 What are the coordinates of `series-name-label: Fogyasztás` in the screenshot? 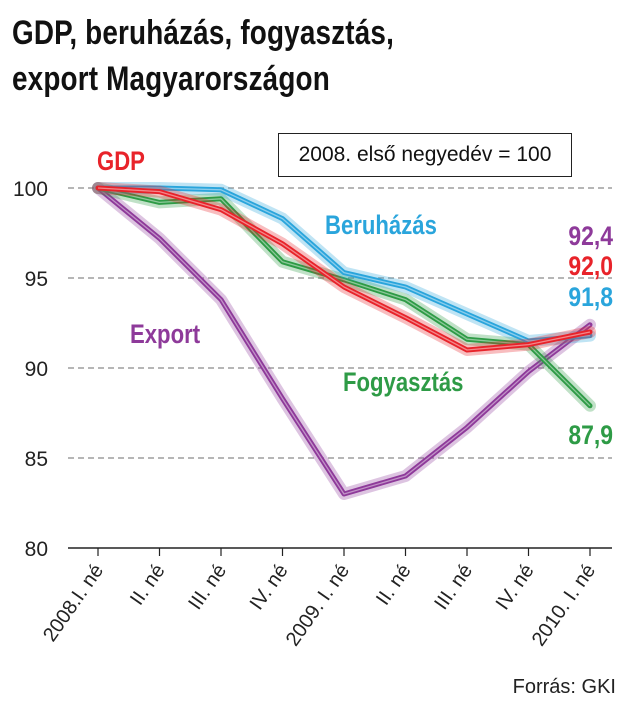 It's located at (403, 383).